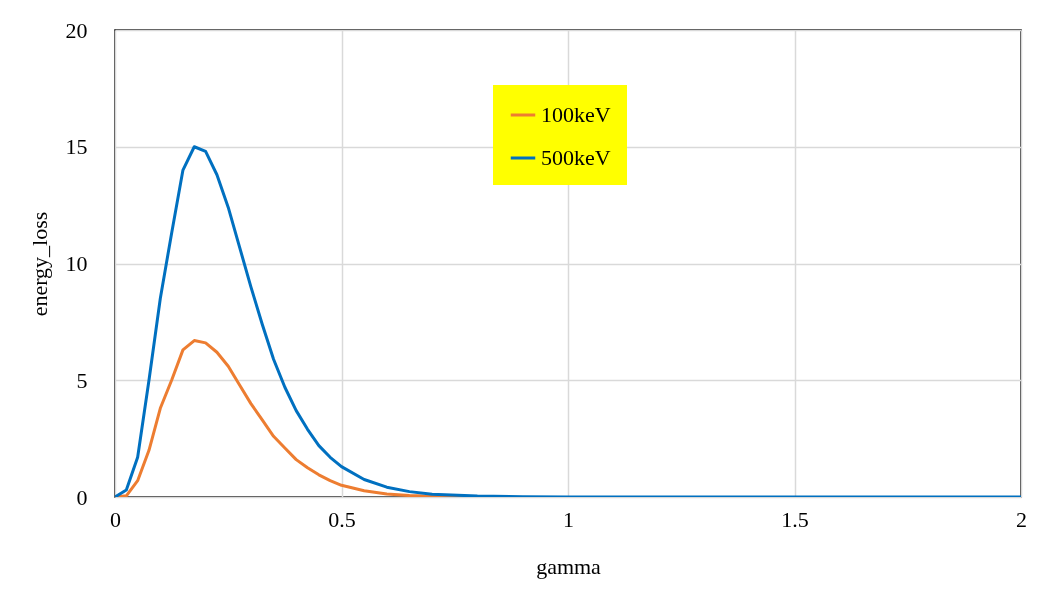  What do you see at coordinates (576, 114) in the screenshot?
I see `legend-label: 100keV` at bounding box center [576, 114].